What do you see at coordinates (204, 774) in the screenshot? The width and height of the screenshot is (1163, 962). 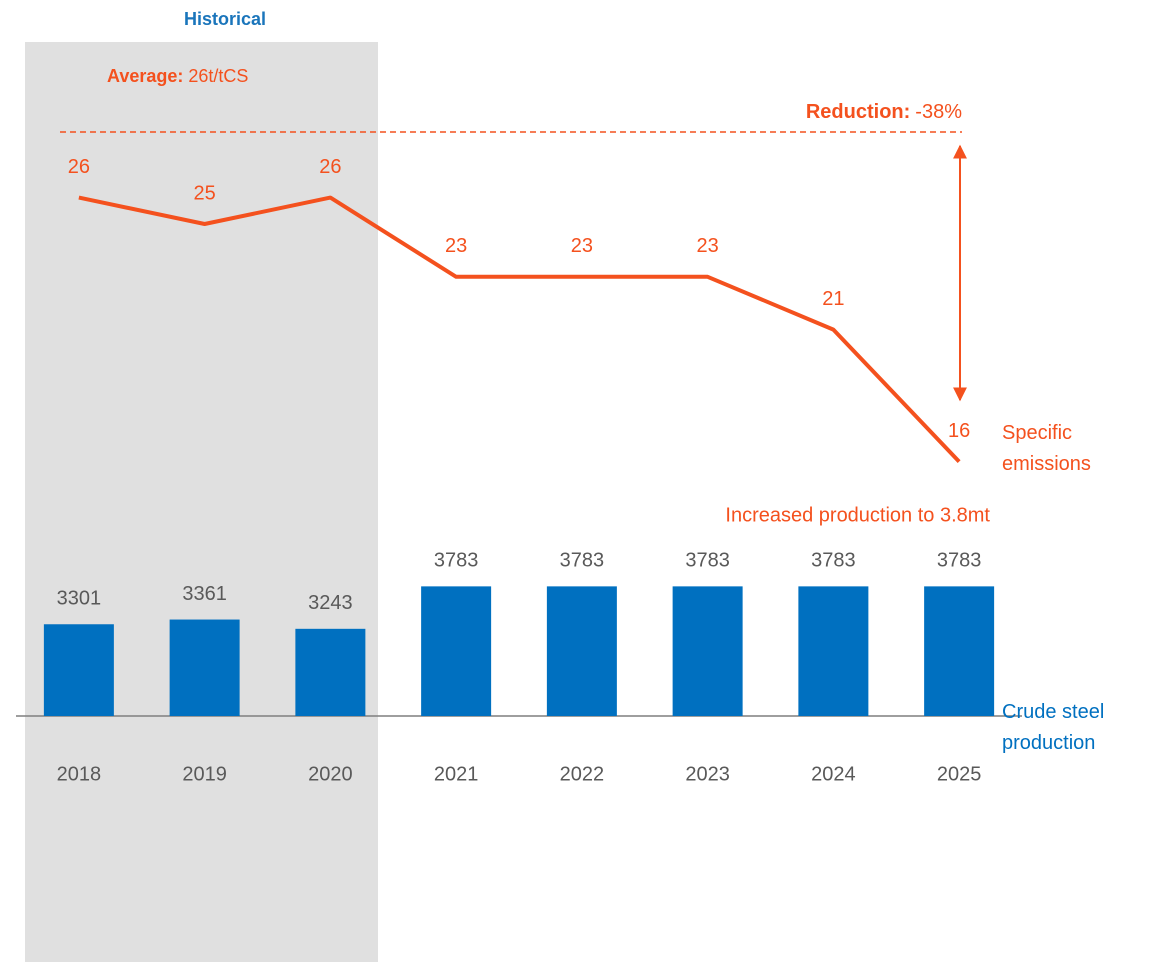 I see `x-tick-label: 2019` at bounding box center [204, 774].